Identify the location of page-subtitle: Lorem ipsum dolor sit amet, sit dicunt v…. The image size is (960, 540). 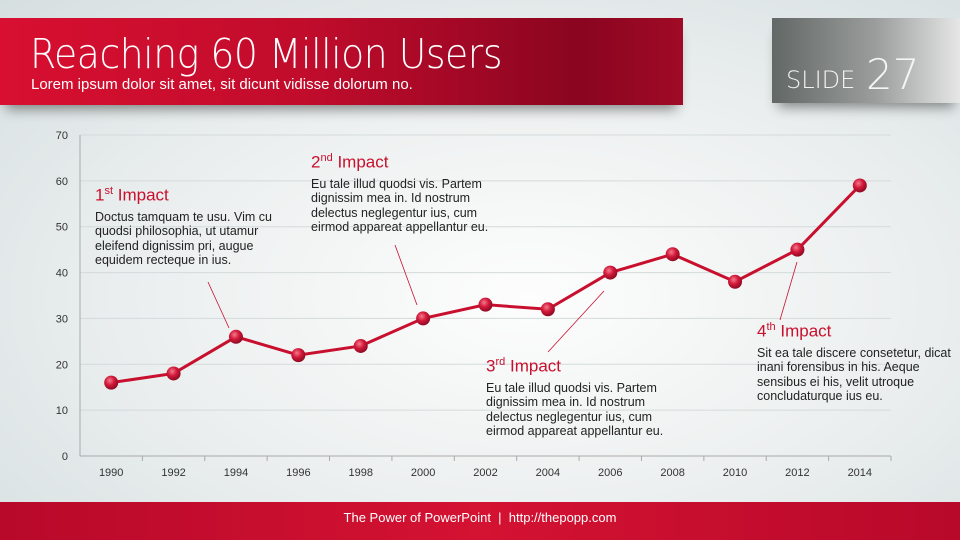
(222, 84).